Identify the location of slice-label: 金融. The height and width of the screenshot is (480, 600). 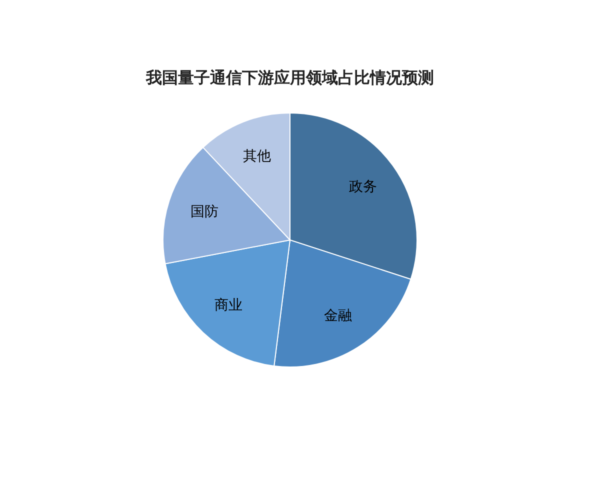
(338, 316).